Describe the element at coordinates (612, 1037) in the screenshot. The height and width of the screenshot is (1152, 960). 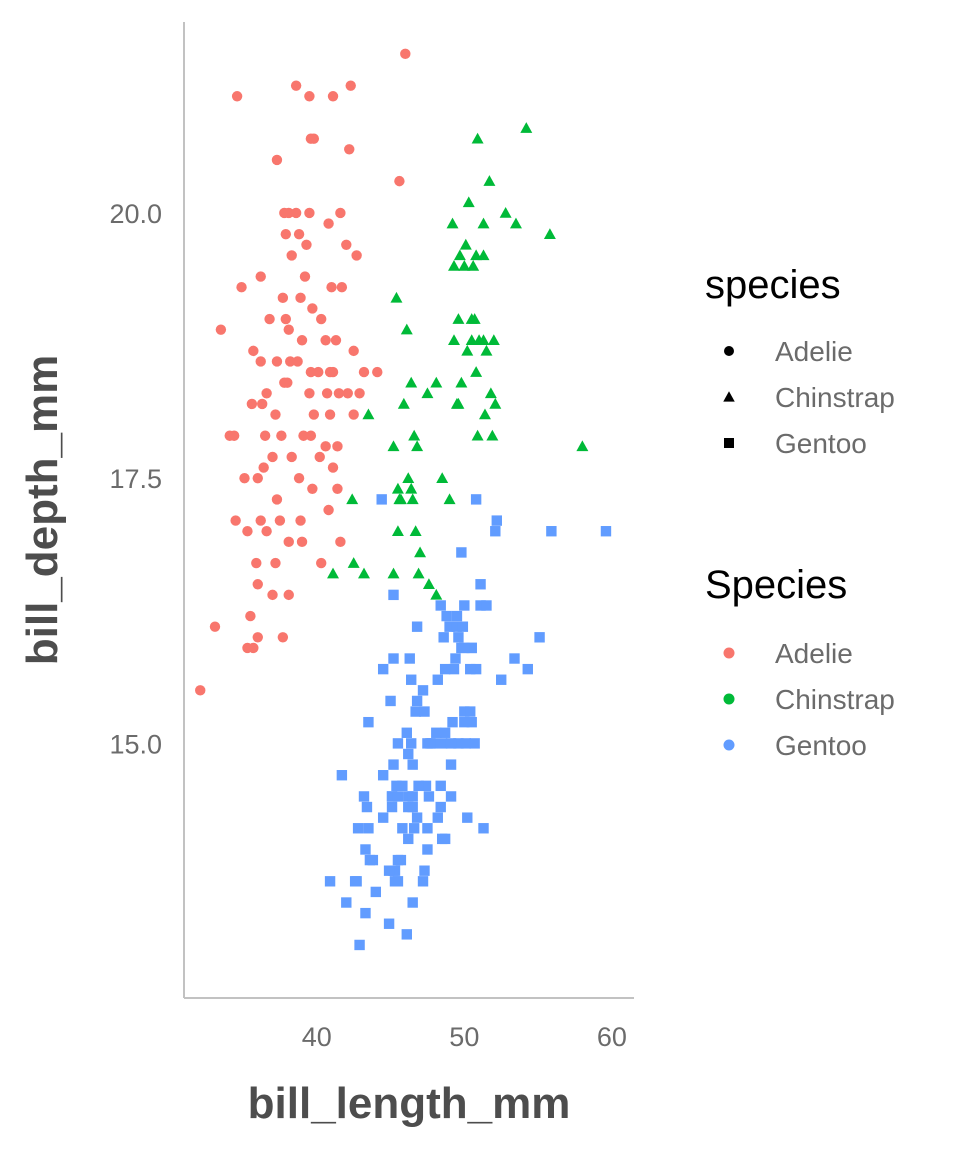
I see `x-tick-label: 60` at that location.